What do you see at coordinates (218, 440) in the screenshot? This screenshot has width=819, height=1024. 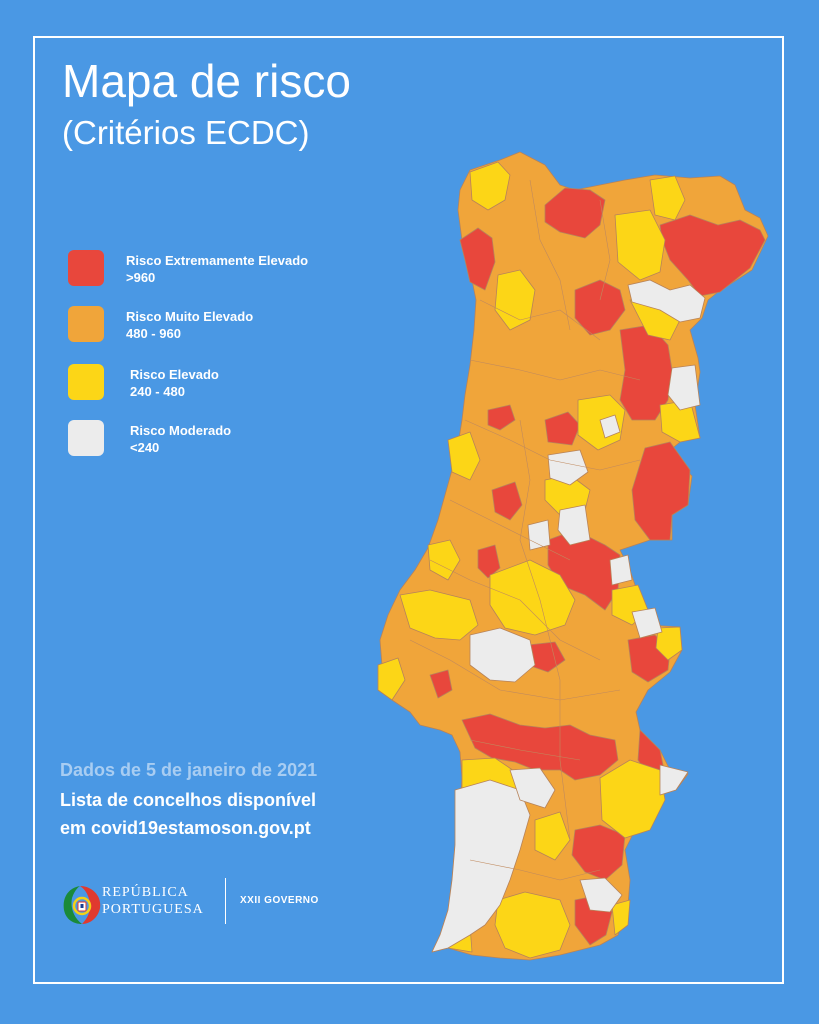 I see `legend-item-moderate: Risco Moderado <240` at bounding box center [218, 440].